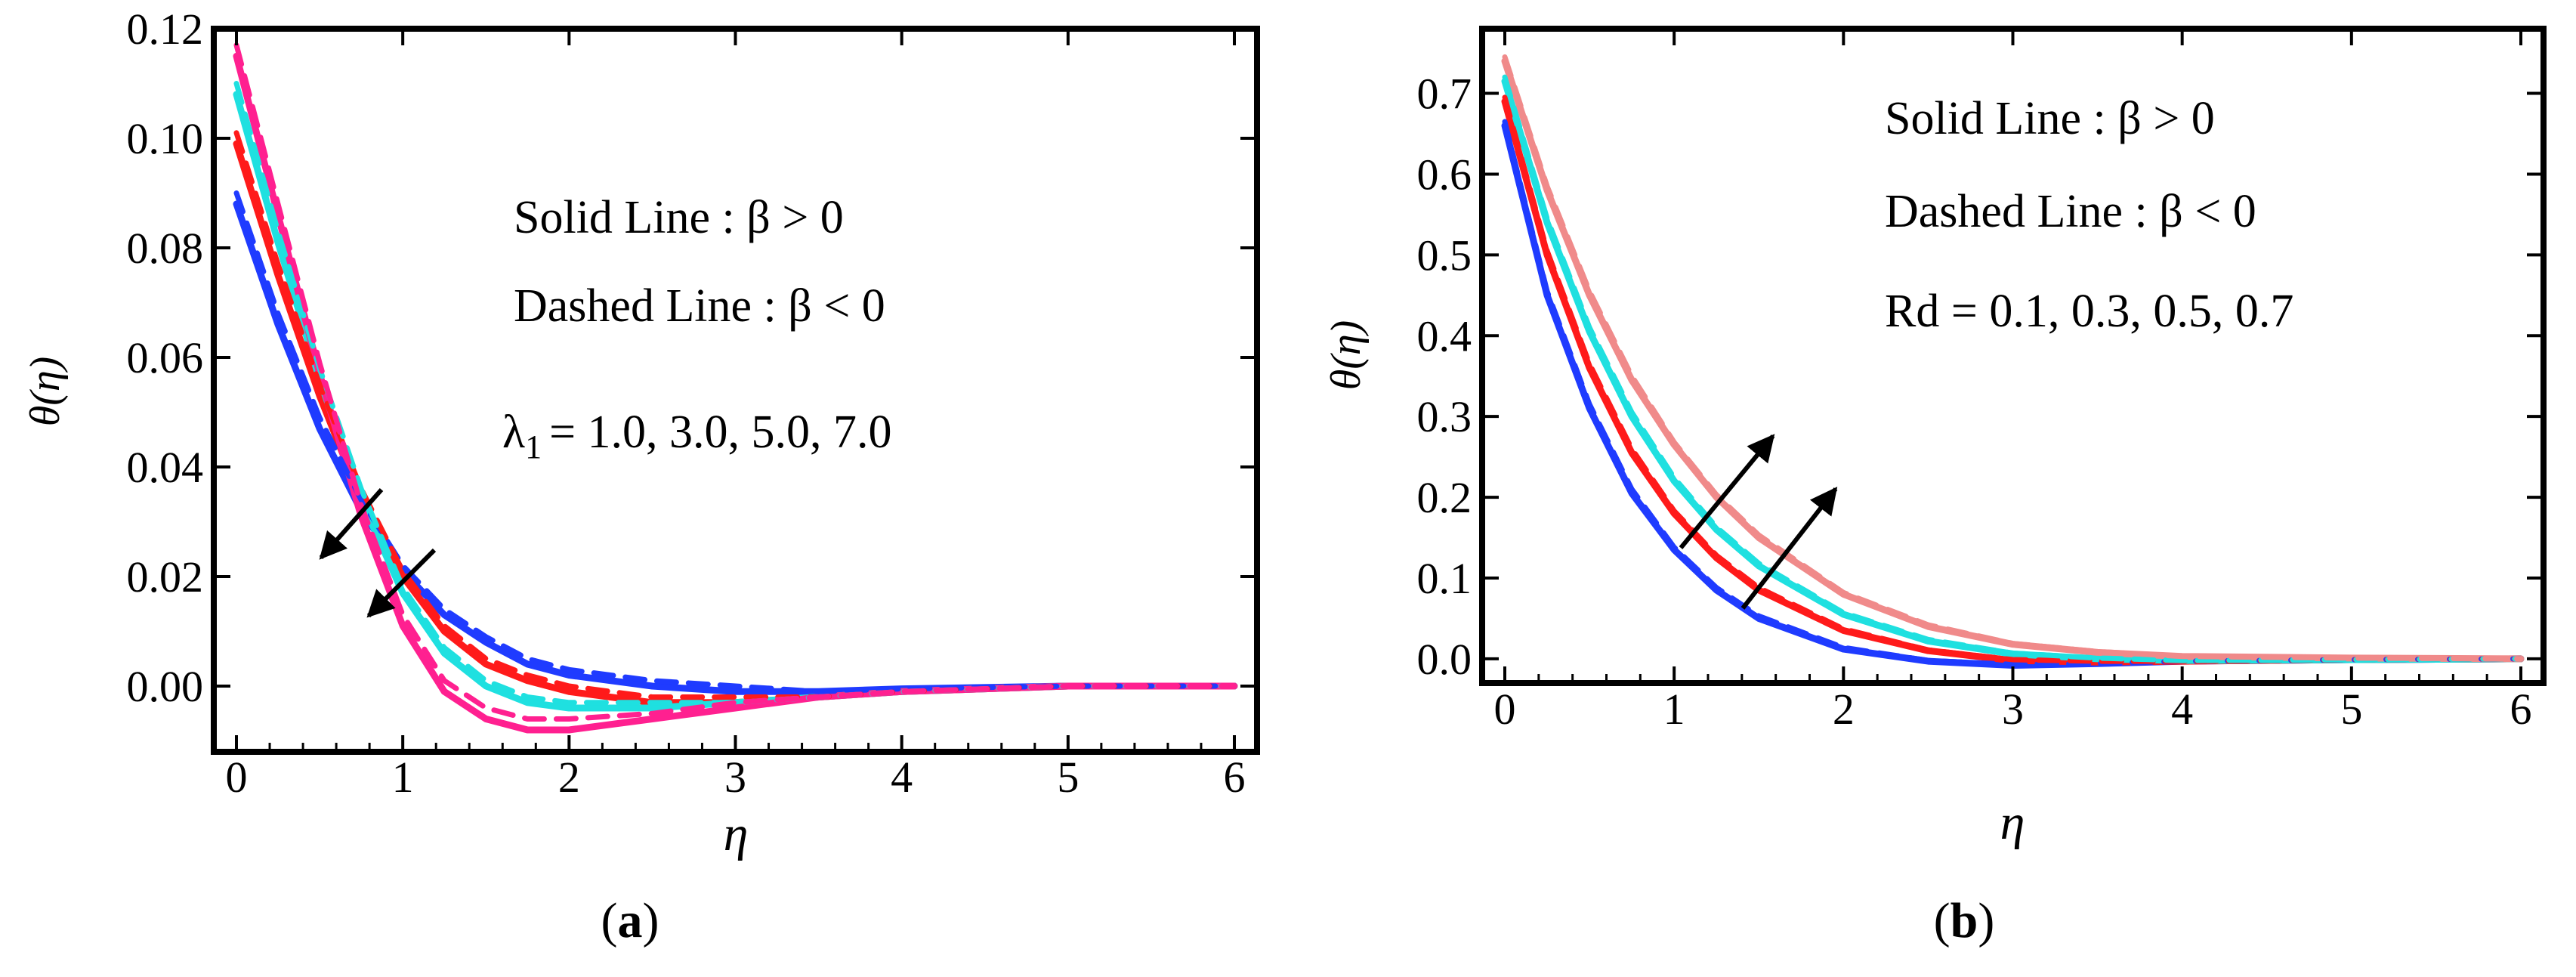 The width and height of the screenshot is (2576, 977). Describe the element at coordinates (165, 357) in the screenshot. I see `y-tick-label-a: 0.06` at that location.